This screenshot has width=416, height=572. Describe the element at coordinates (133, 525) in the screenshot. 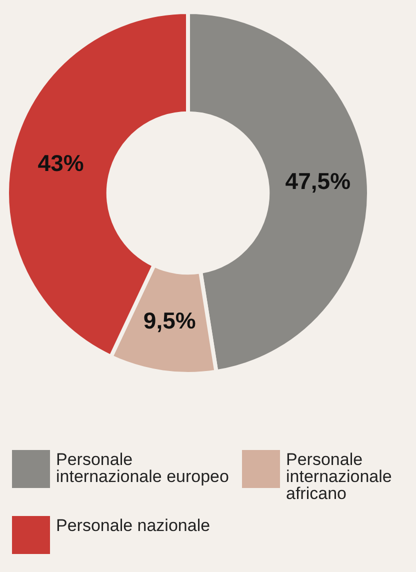

I see `legend-label: Personale nazionale` at that location.